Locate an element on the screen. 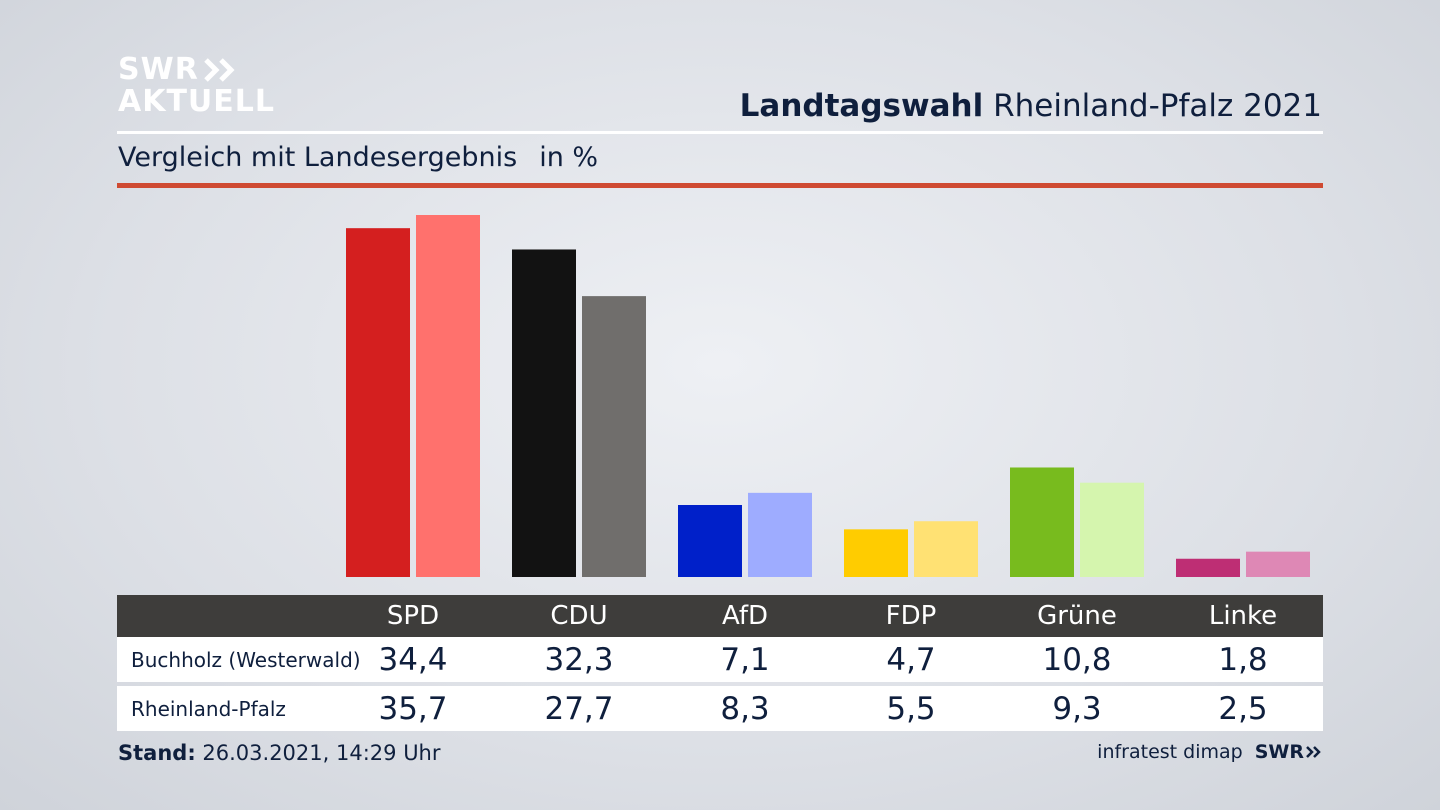  bar-gr-ne-local is located at coordinates (1042, 522).